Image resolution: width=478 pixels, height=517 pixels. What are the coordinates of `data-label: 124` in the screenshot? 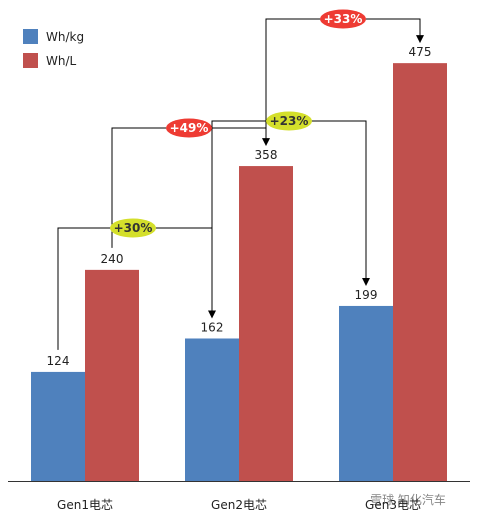 It's located at (58, 361).